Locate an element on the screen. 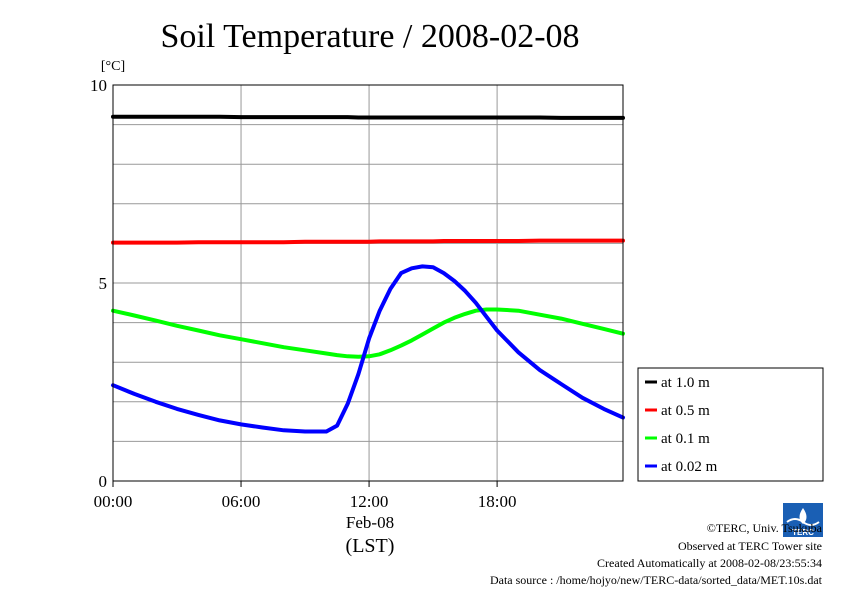 The height and width of the screenshot is (595, 842). y-tick-label: 0 is located at coordinates (103, 481).